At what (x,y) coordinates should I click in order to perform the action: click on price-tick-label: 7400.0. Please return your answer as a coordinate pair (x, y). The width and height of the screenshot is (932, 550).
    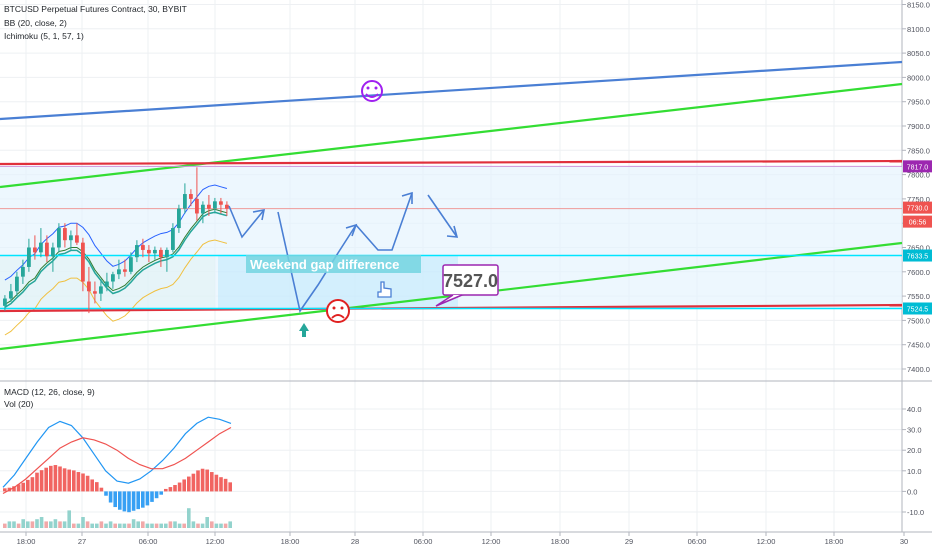
    Looking at the image, I should click on (918, 369).